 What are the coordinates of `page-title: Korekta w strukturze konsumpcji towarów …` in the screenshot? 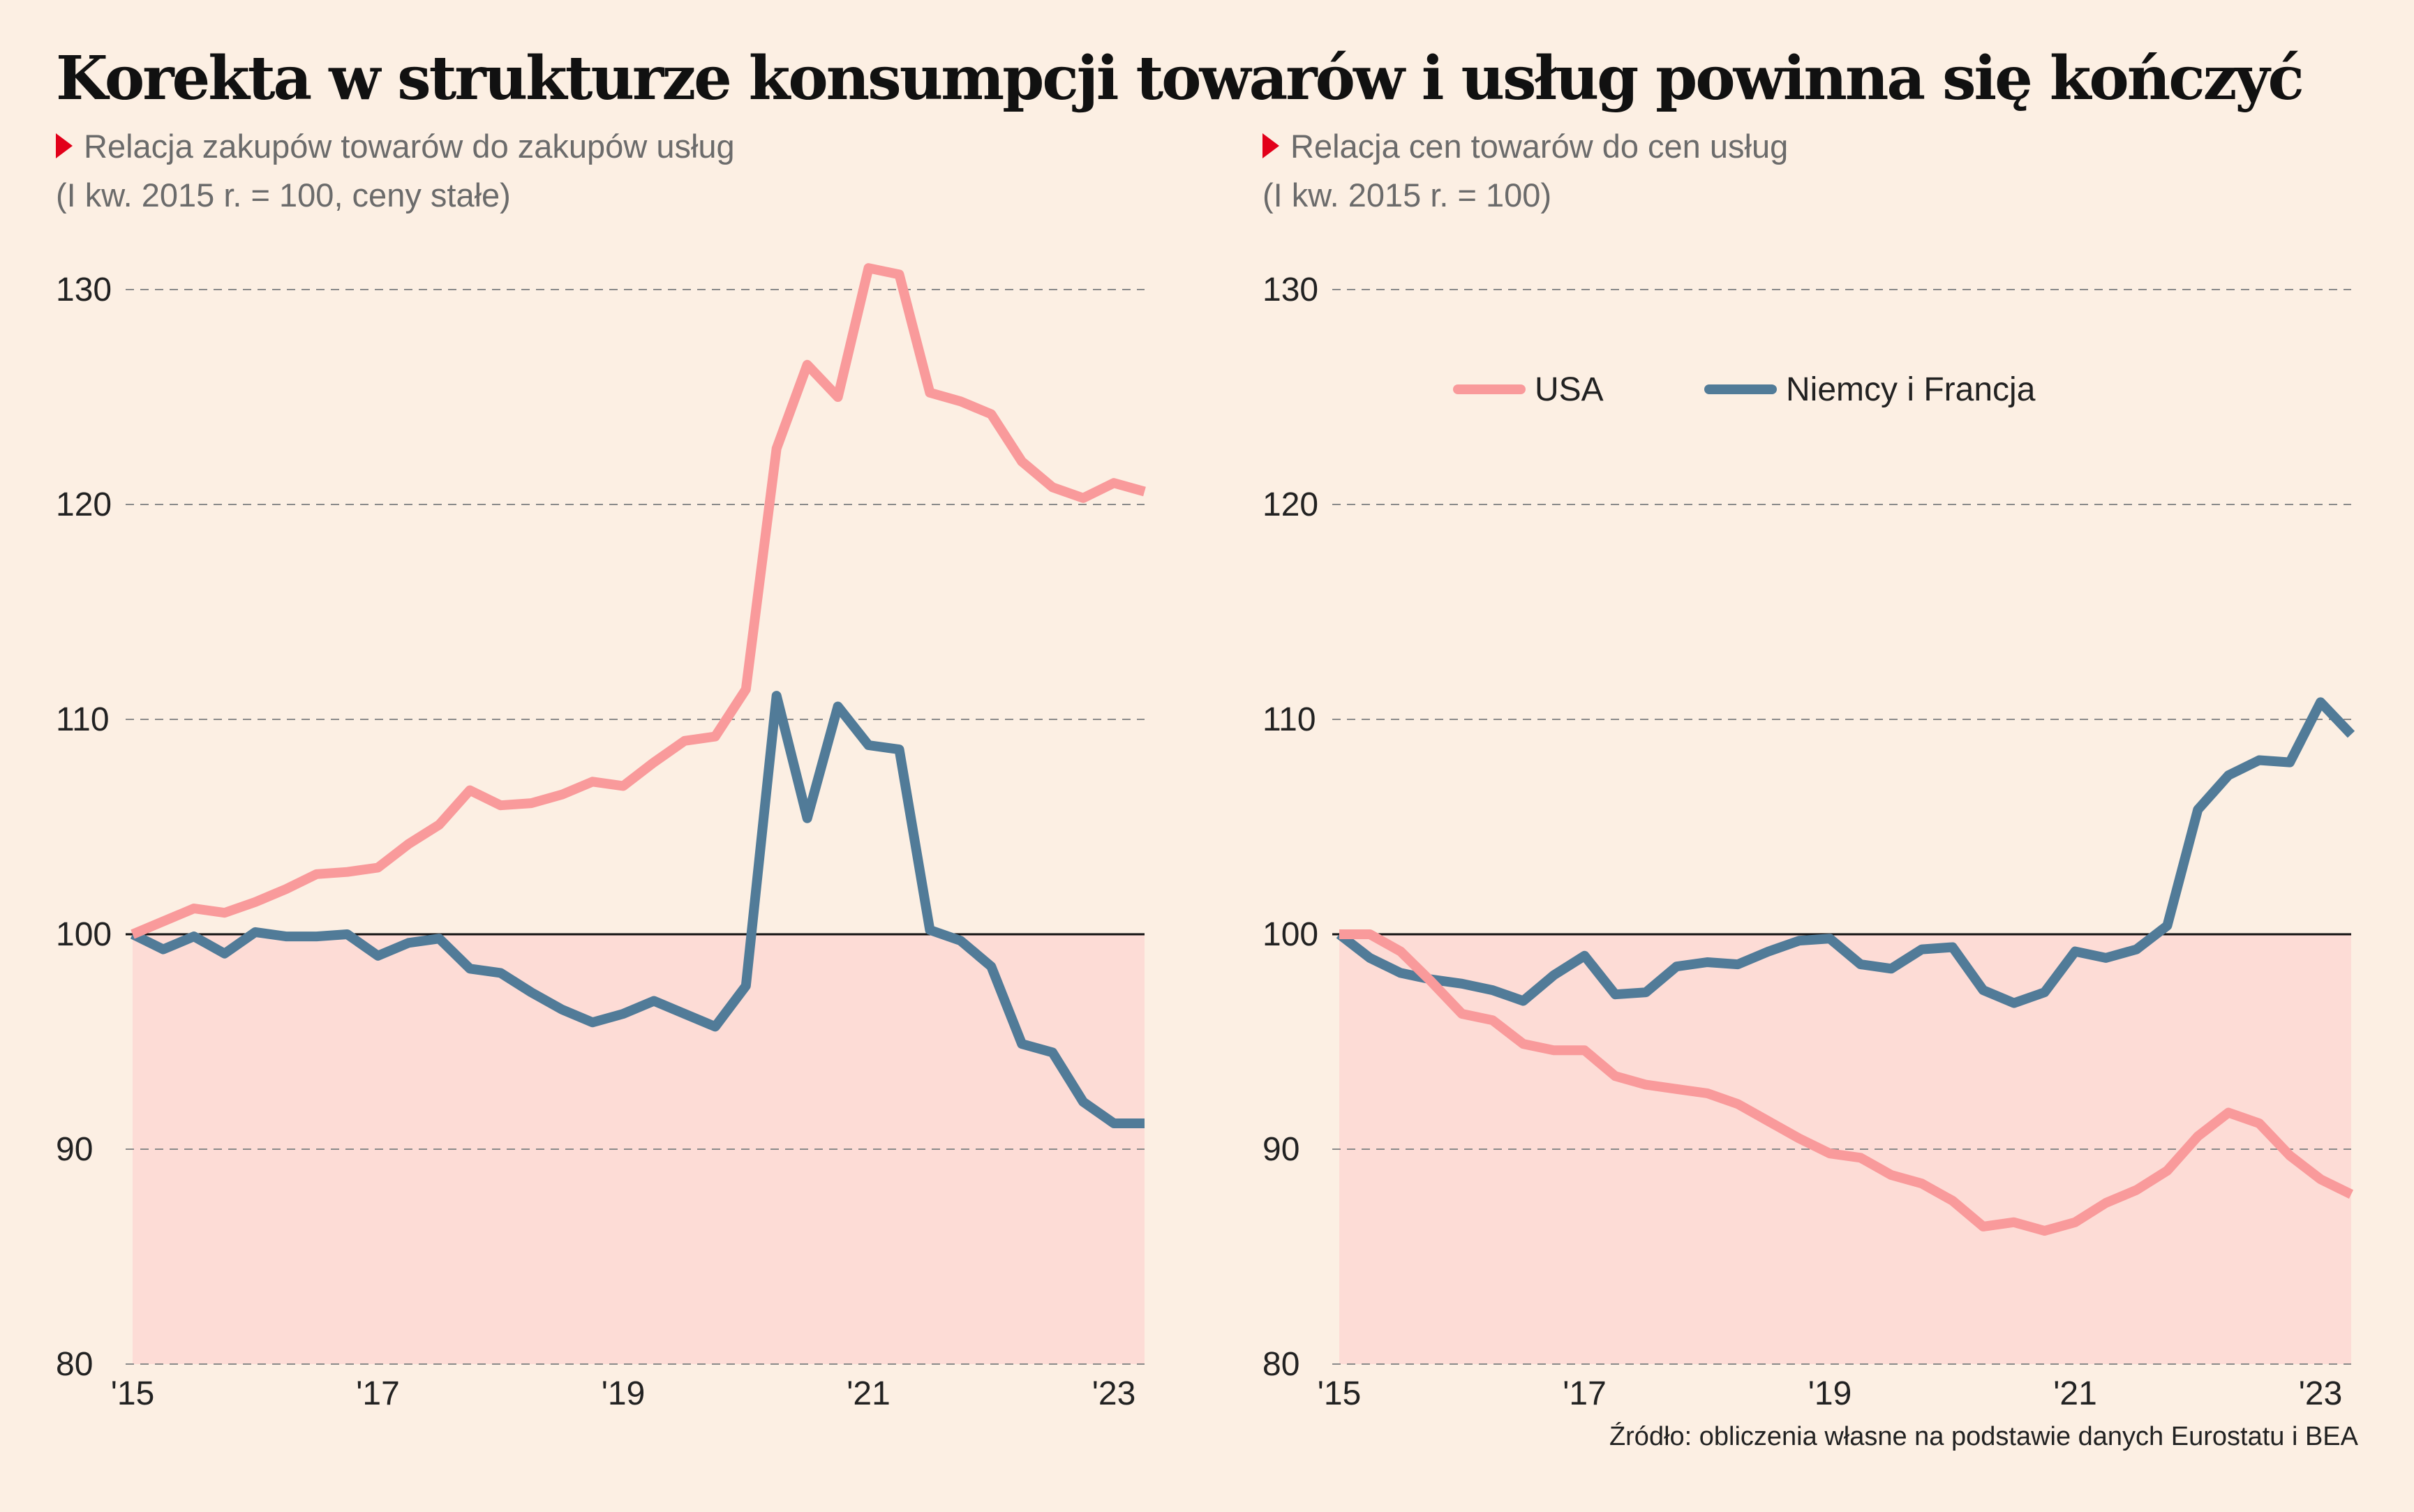 It's located at (1180, 78).